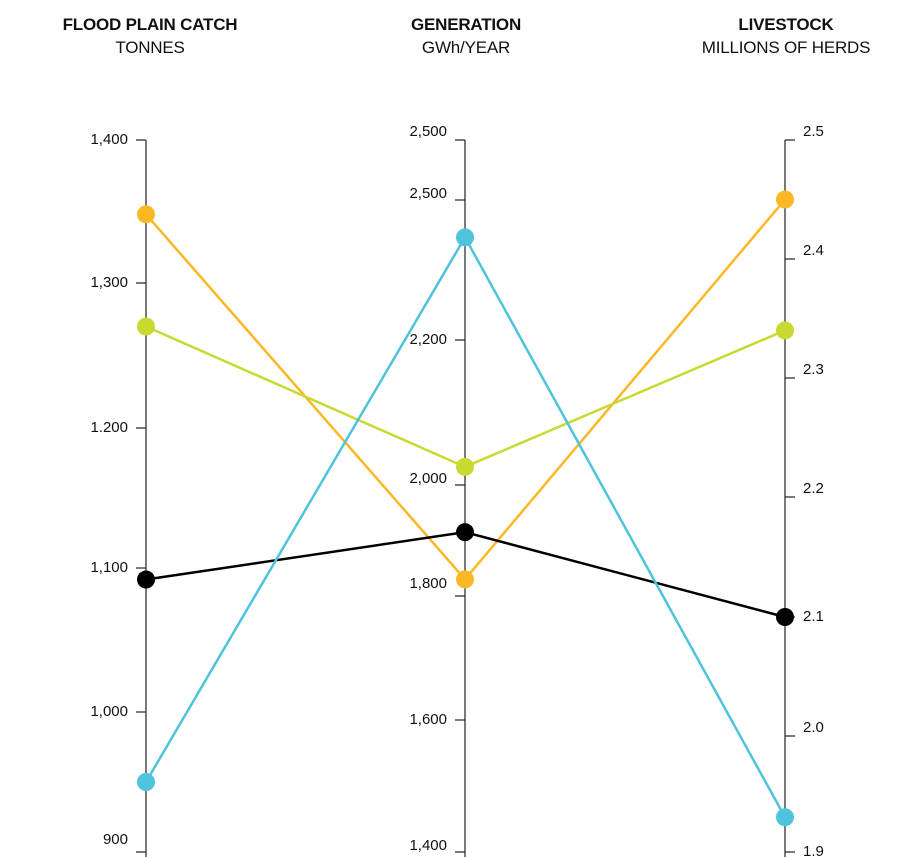  What do you see at coordinates (813, 369) in the screenshot?
I see `tick-label: 2.3` at bounding box center [813, 369].